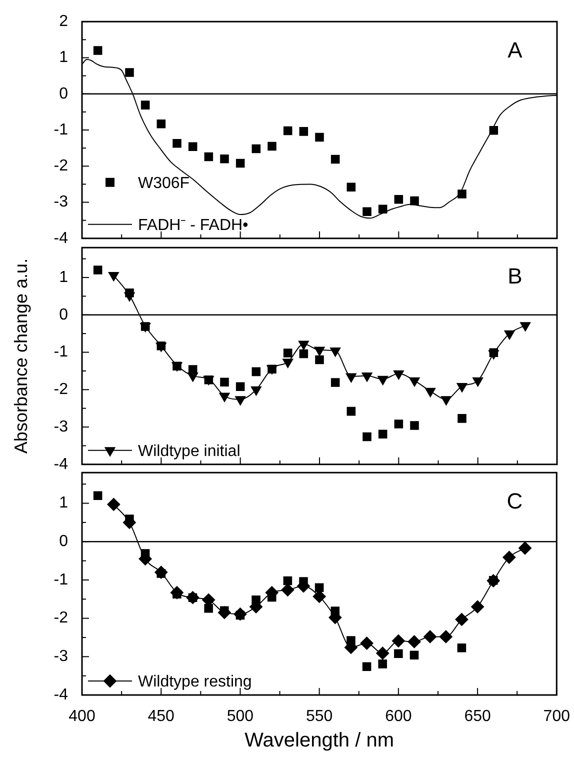 Image resolution: width=574 pixels, height=758 pixels. What do you see at coordinates (319, 741) in the screenshot?
I see `x-axis-title: Wavelength / nm` at bounding box center [319, 741].